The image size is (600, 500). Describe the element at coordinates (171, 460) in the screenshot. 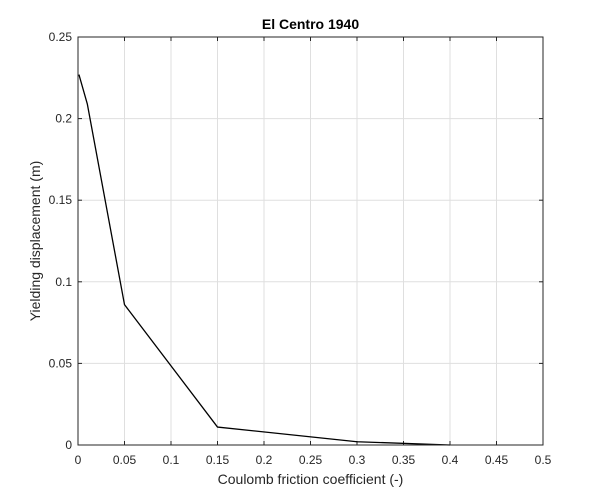

I see `x-tick-label: 0.1` at that location.